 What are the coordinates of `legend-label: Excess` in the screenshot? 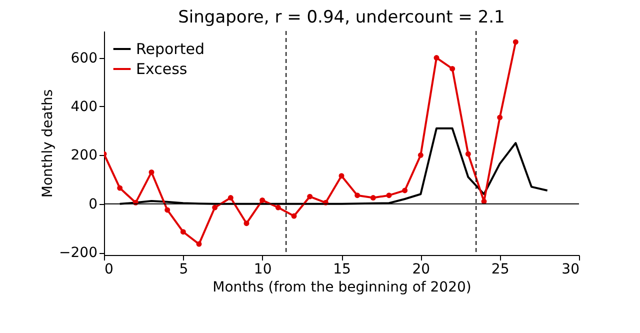 It's located at (162, 69).